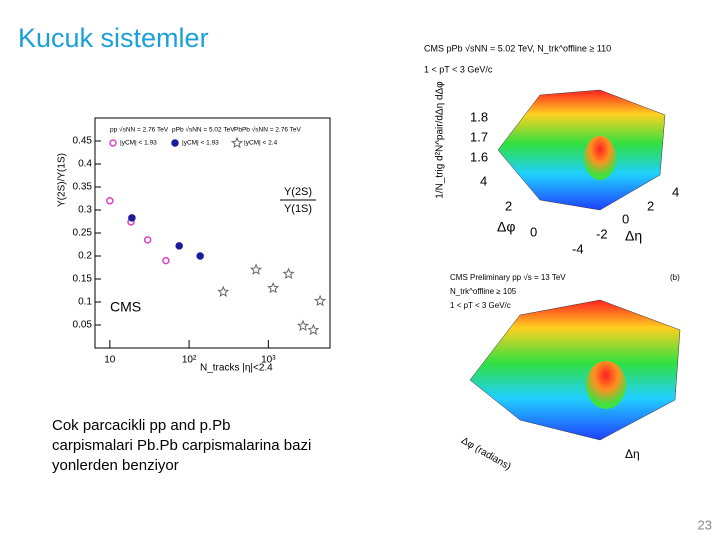  I want to click on y-tick-label: 0.3, so click(85, 210).